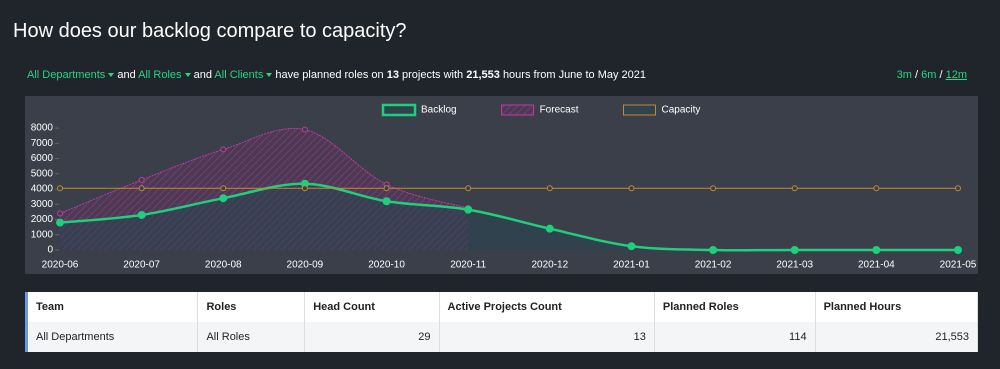  What do you see at coordinates (549, 265) in the screenshot?
I see `x-tick-label: 2020-12` at bounding box center [549, 265].